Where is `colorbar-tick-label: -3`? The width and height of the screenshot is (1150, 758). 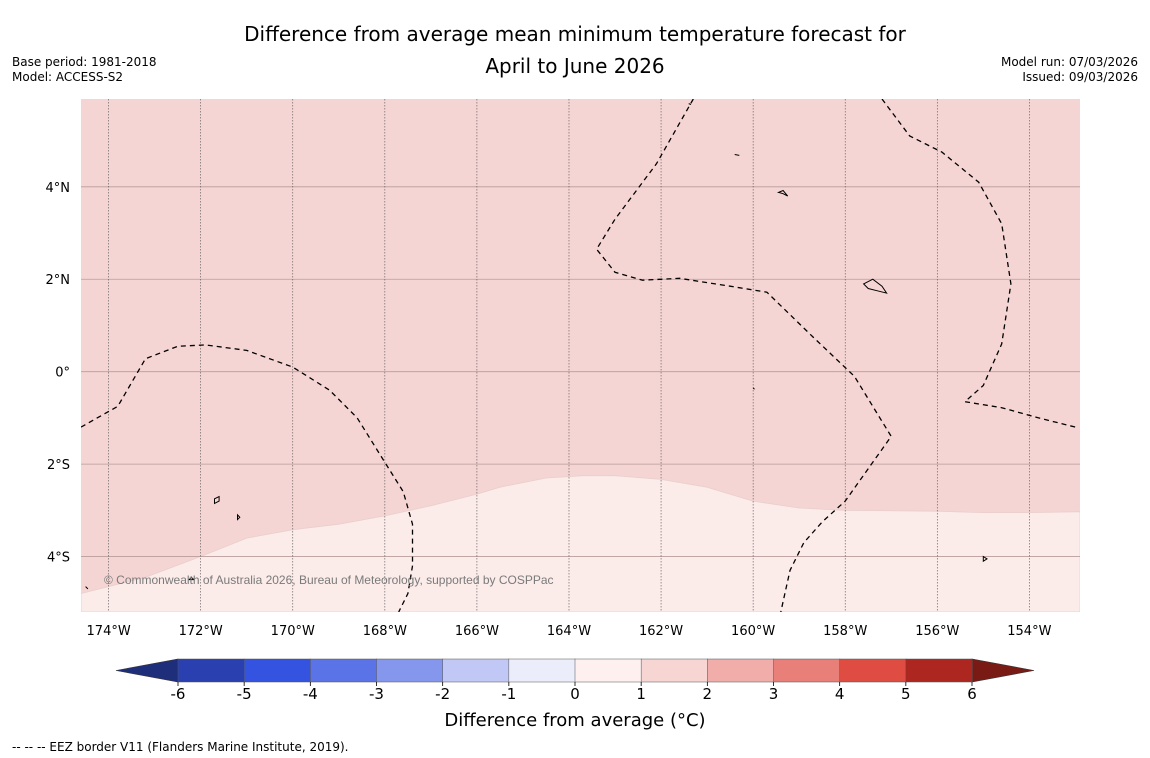 colorbar-tick-label: -3 is located at coordinates (376, 694).